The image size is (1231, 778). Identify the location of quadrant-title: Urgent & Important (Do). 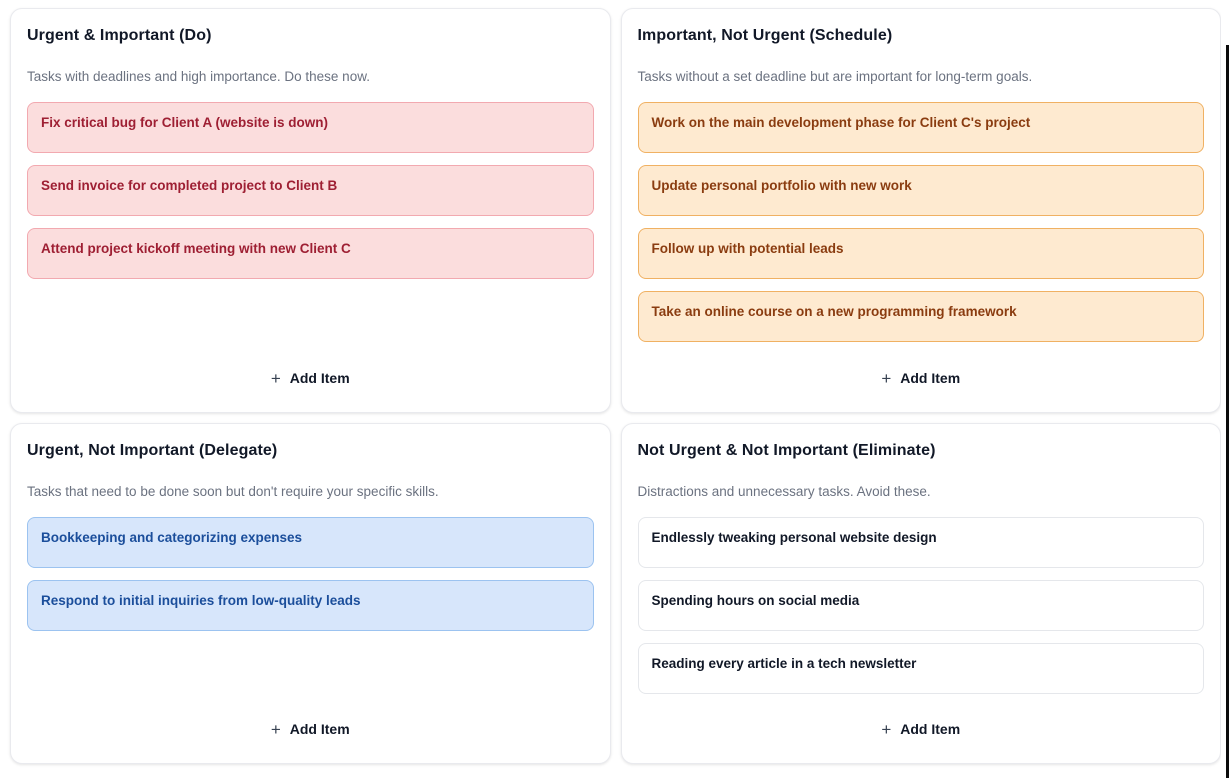
(119, 35).